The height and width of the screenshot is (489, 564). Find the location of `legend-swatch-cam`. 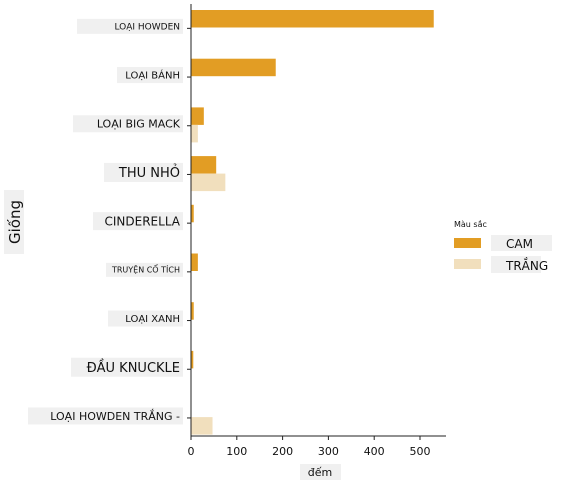

legend-swatch-cam is located at coordinates (467, 243).